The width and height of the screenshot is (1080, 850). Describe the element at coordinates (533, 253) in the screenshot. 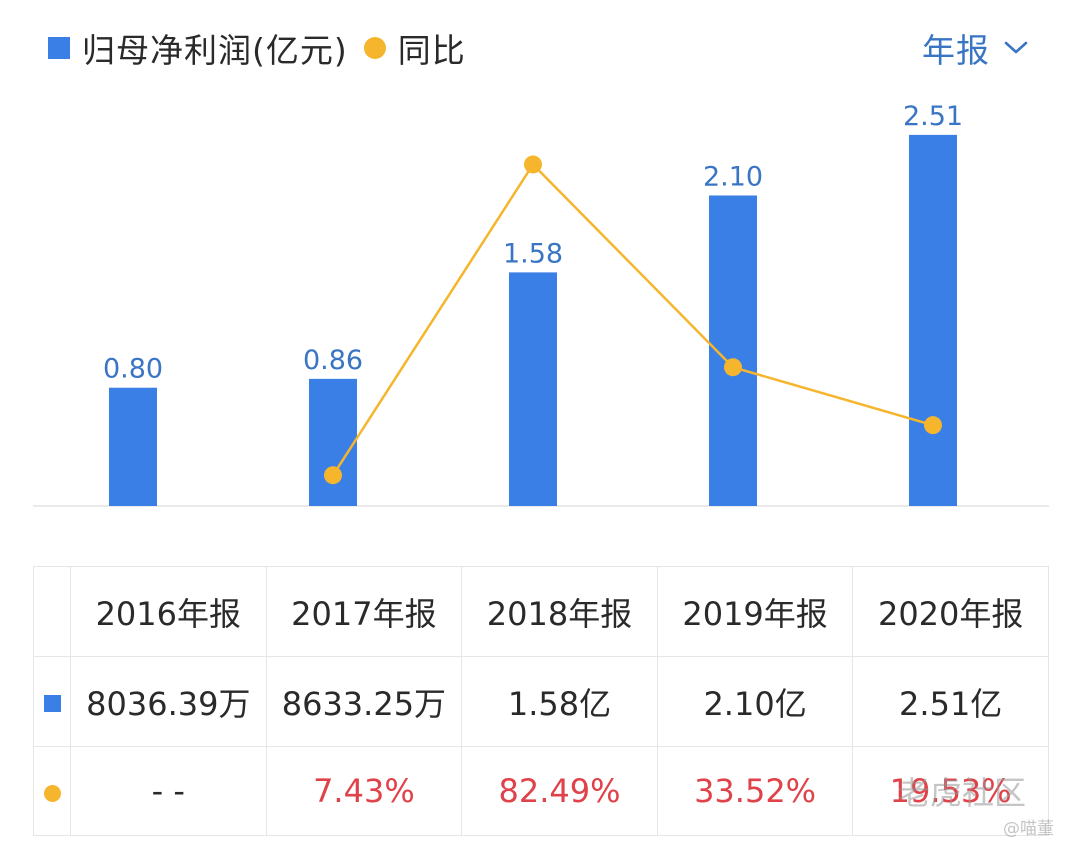

I see `bar-value-label: 1.58` at that location.